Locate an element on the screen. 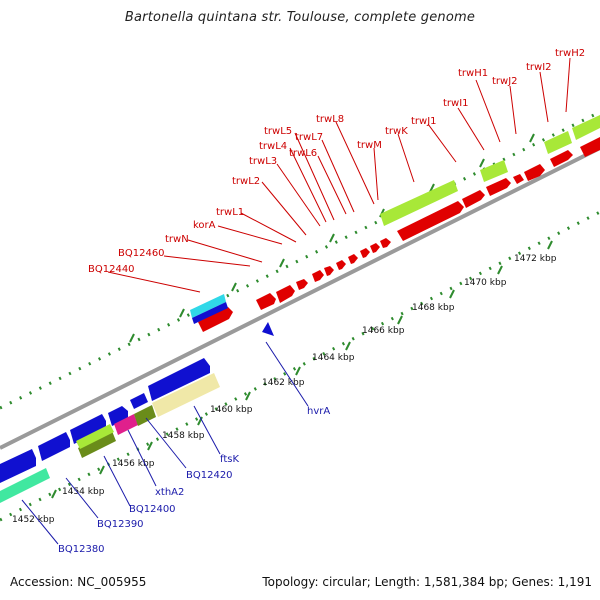  gene-label: BQ12380 is located at coordinates (81, 549).